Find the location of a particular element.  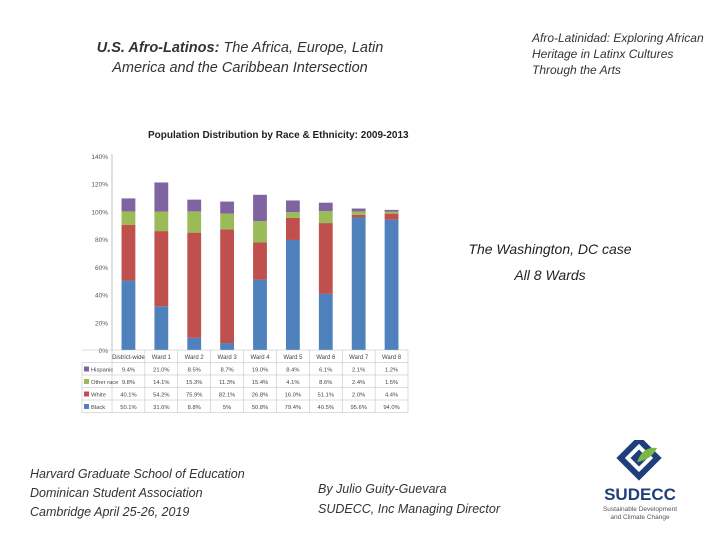

logo-tagline-2: and Climate Change is located at coordinates (640, 517).